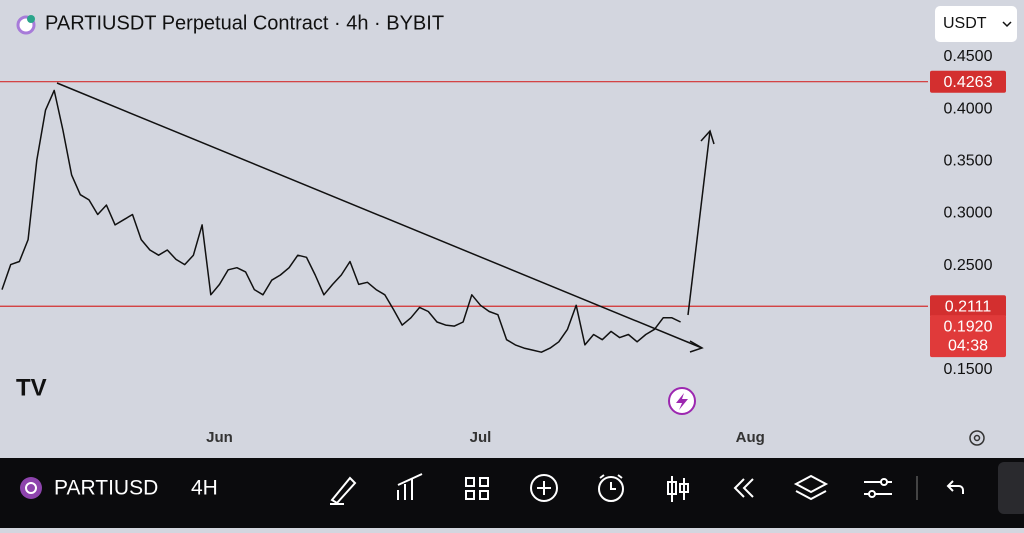  I want to click on symbol-icon-badge, so click(31, 19).